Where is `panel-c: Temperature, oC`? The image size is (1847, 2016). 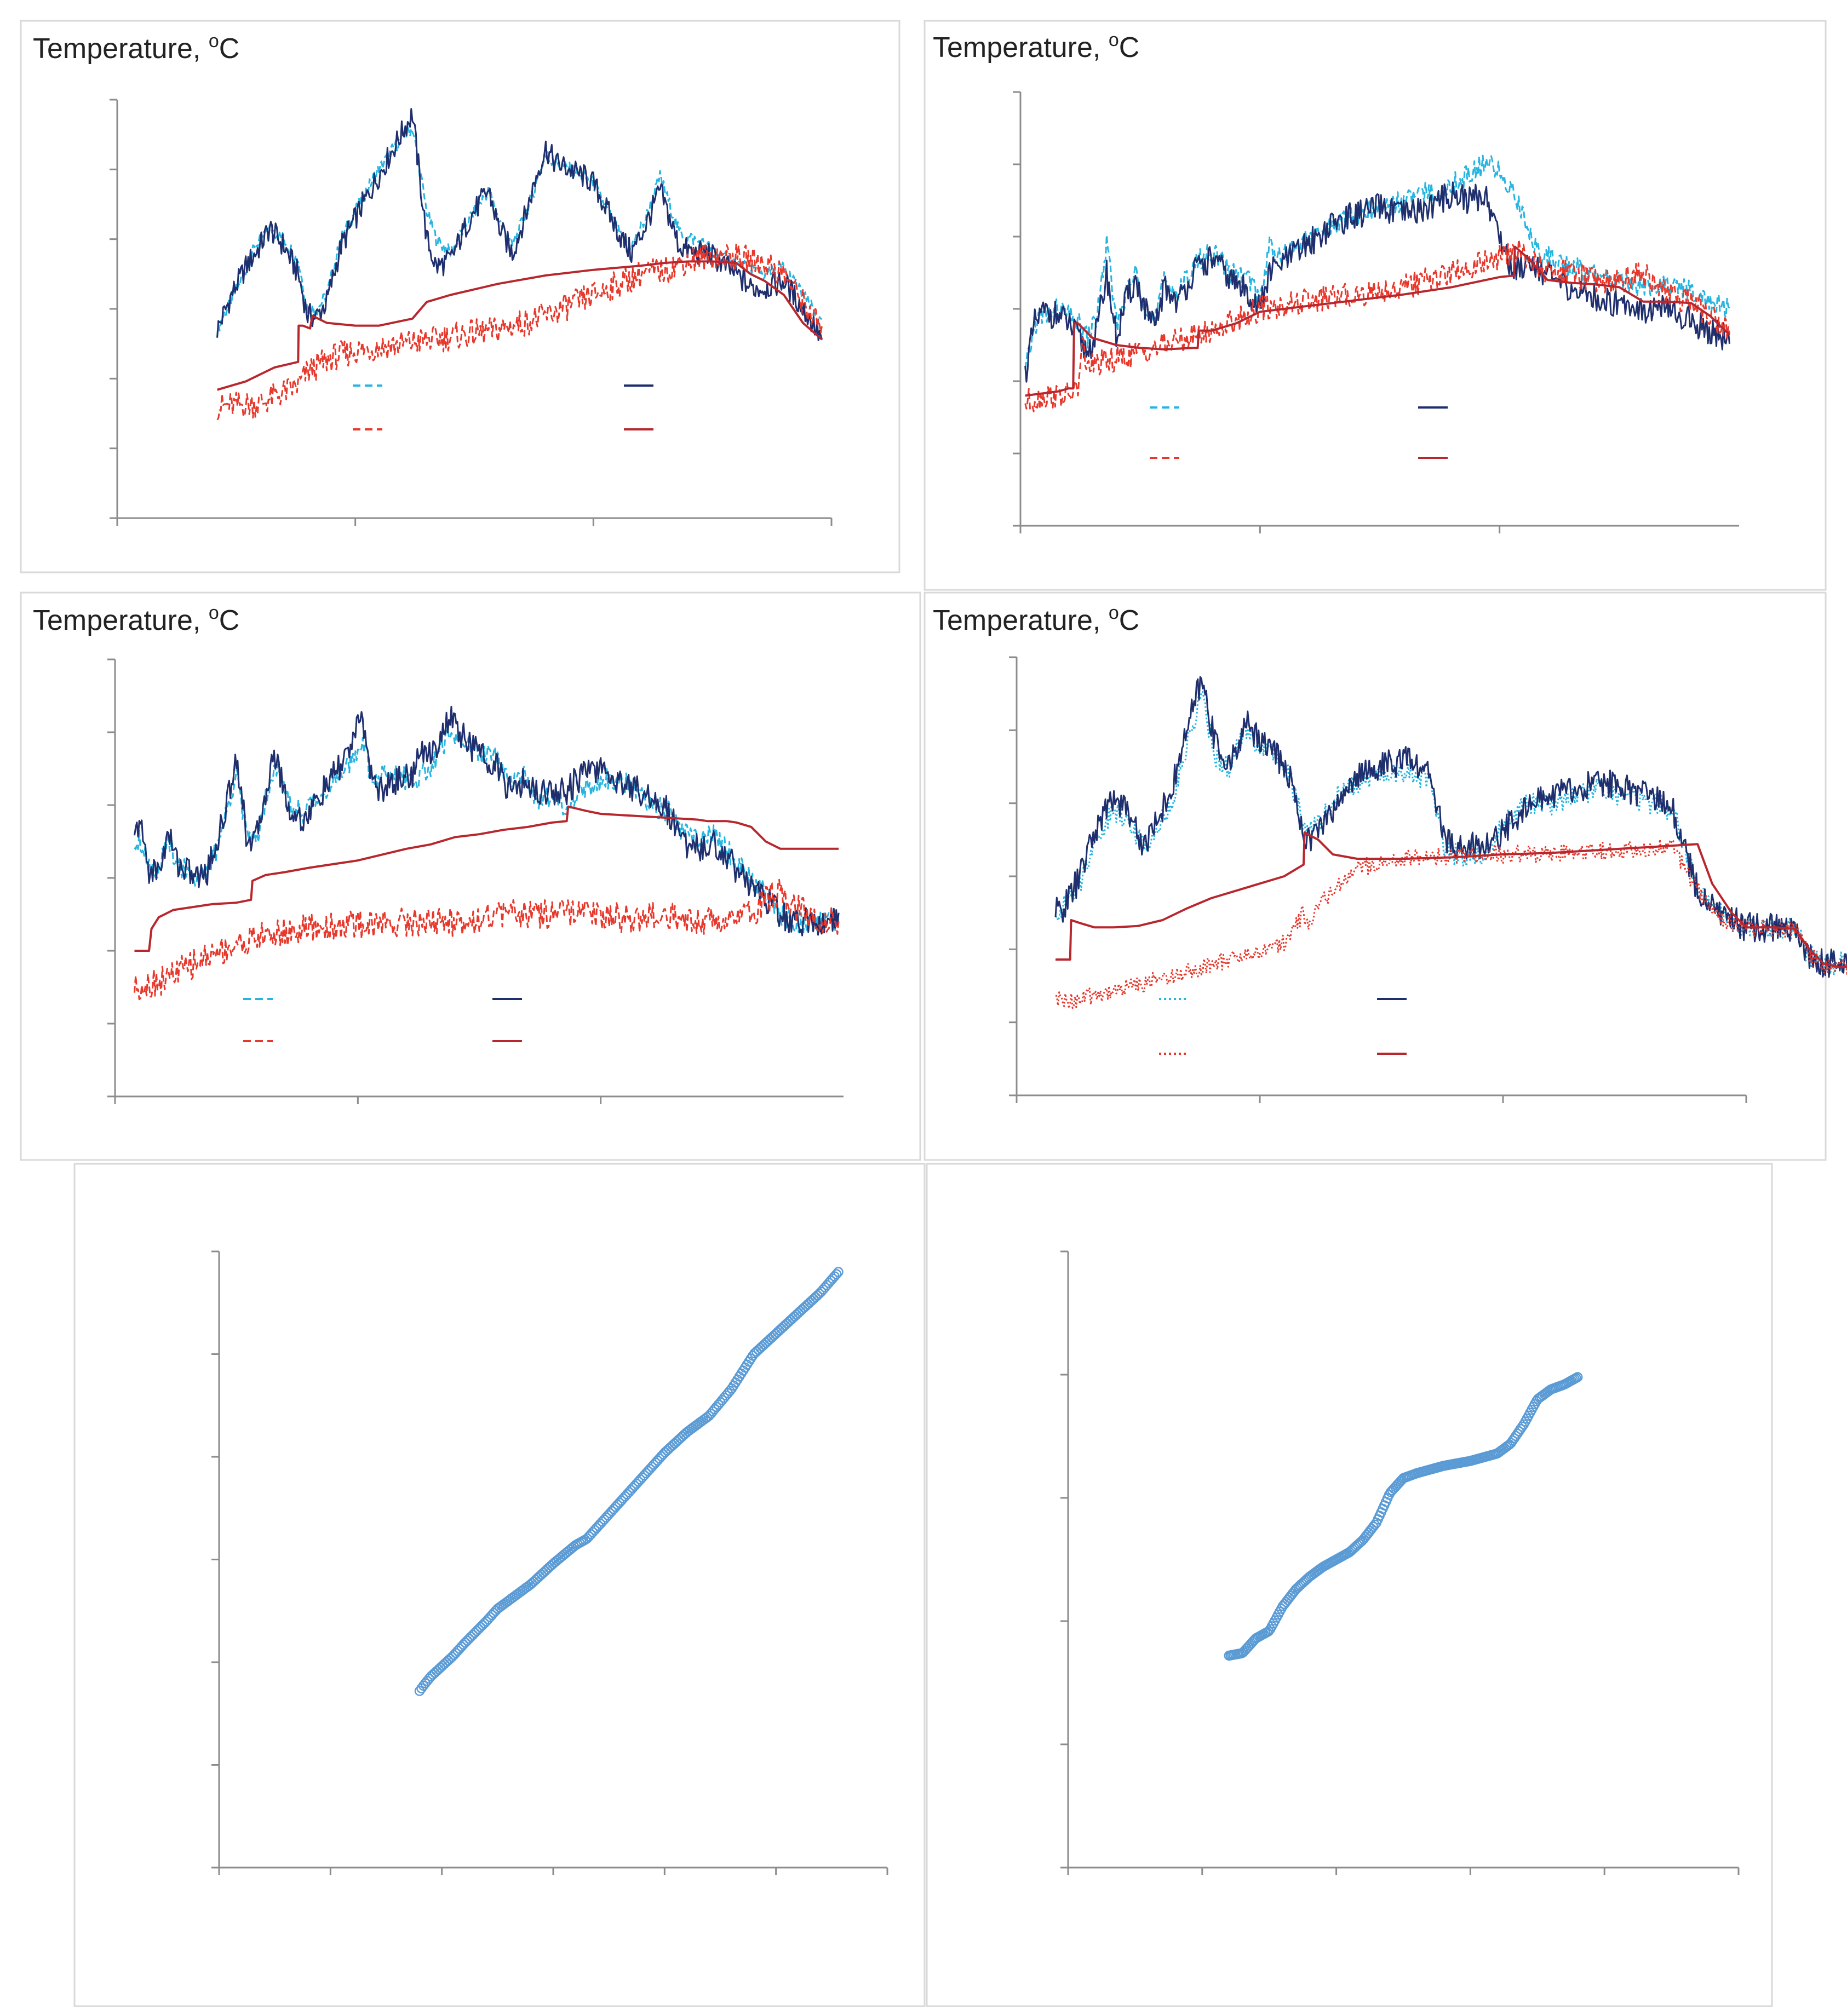 panel-c: Temperature, oC is located at coordinates (470, 876).